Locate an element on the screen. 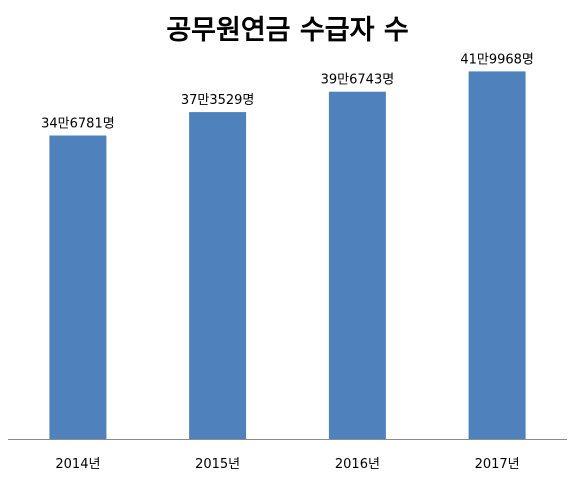 The image size is (575, 479). category-label-0: 2014년 is located at coordinates (77, 464).